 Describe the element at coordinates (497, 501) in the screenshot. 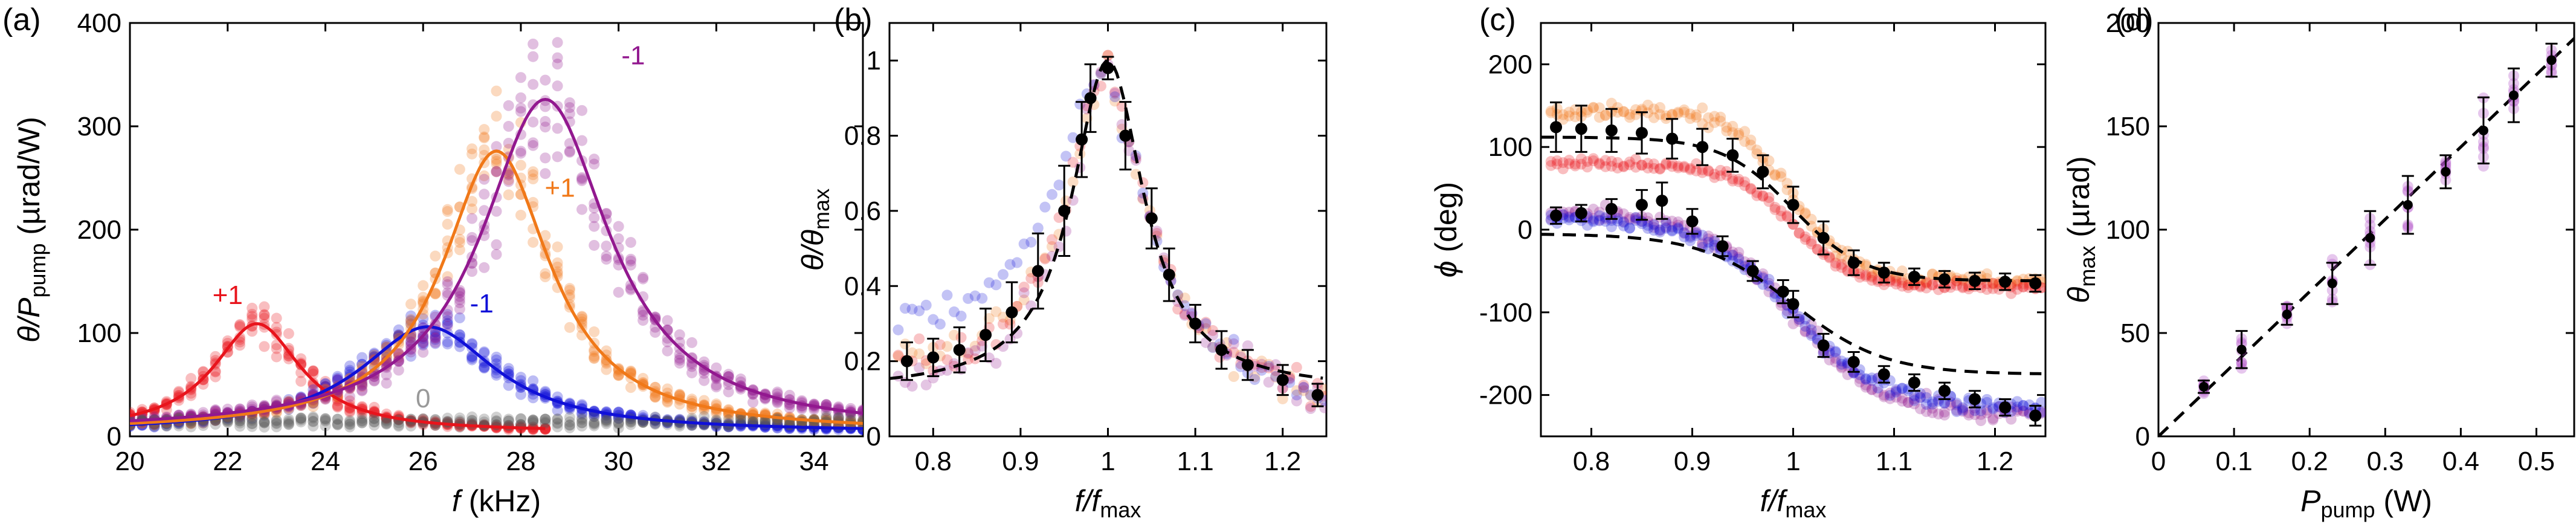

I see `x-axis-label: f (kHz)` at that location.